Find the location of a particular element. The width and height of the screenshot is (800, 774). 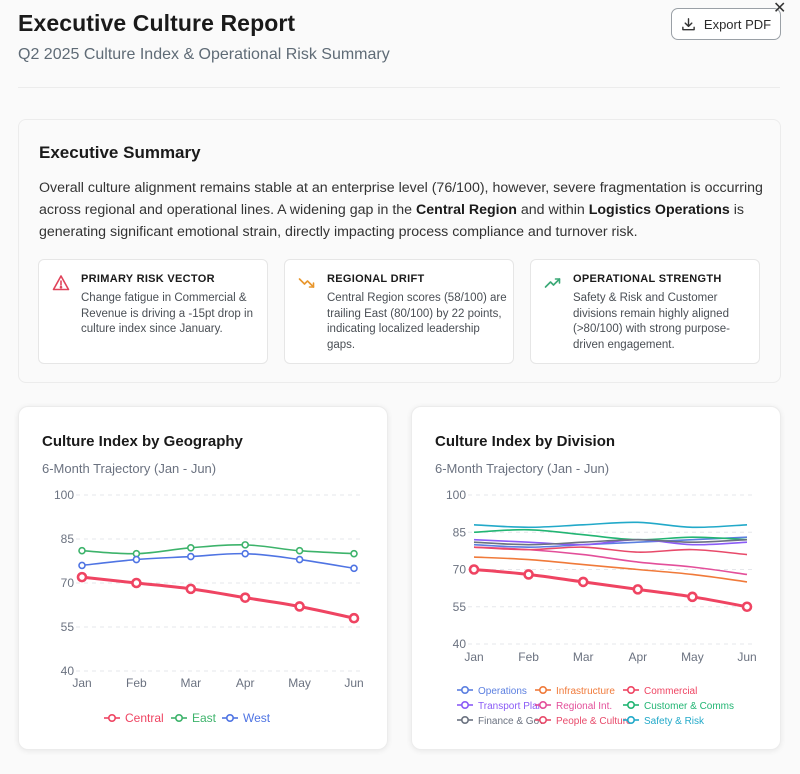

summary-highlight-central: Central Region is located at coordinates (466, 210).